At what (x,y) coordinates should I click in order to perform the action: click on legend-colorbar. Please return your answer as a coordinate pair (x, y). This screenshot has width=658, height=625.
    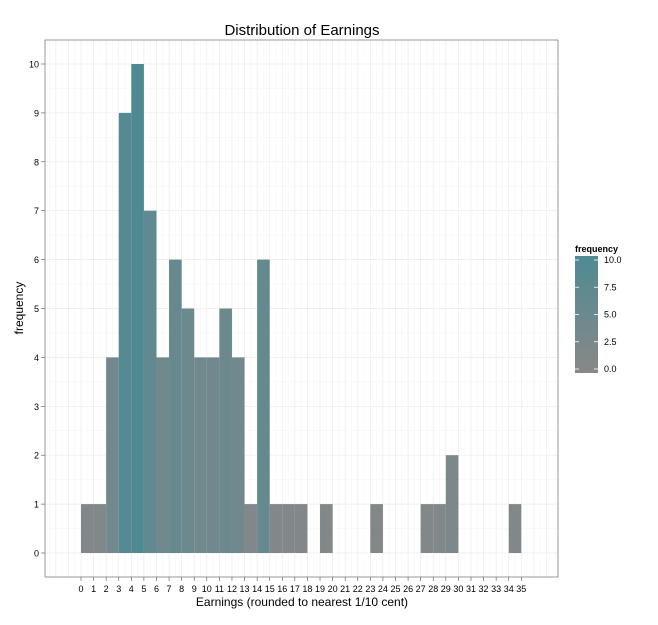
    Looking at the image, I should click on (586, 314).